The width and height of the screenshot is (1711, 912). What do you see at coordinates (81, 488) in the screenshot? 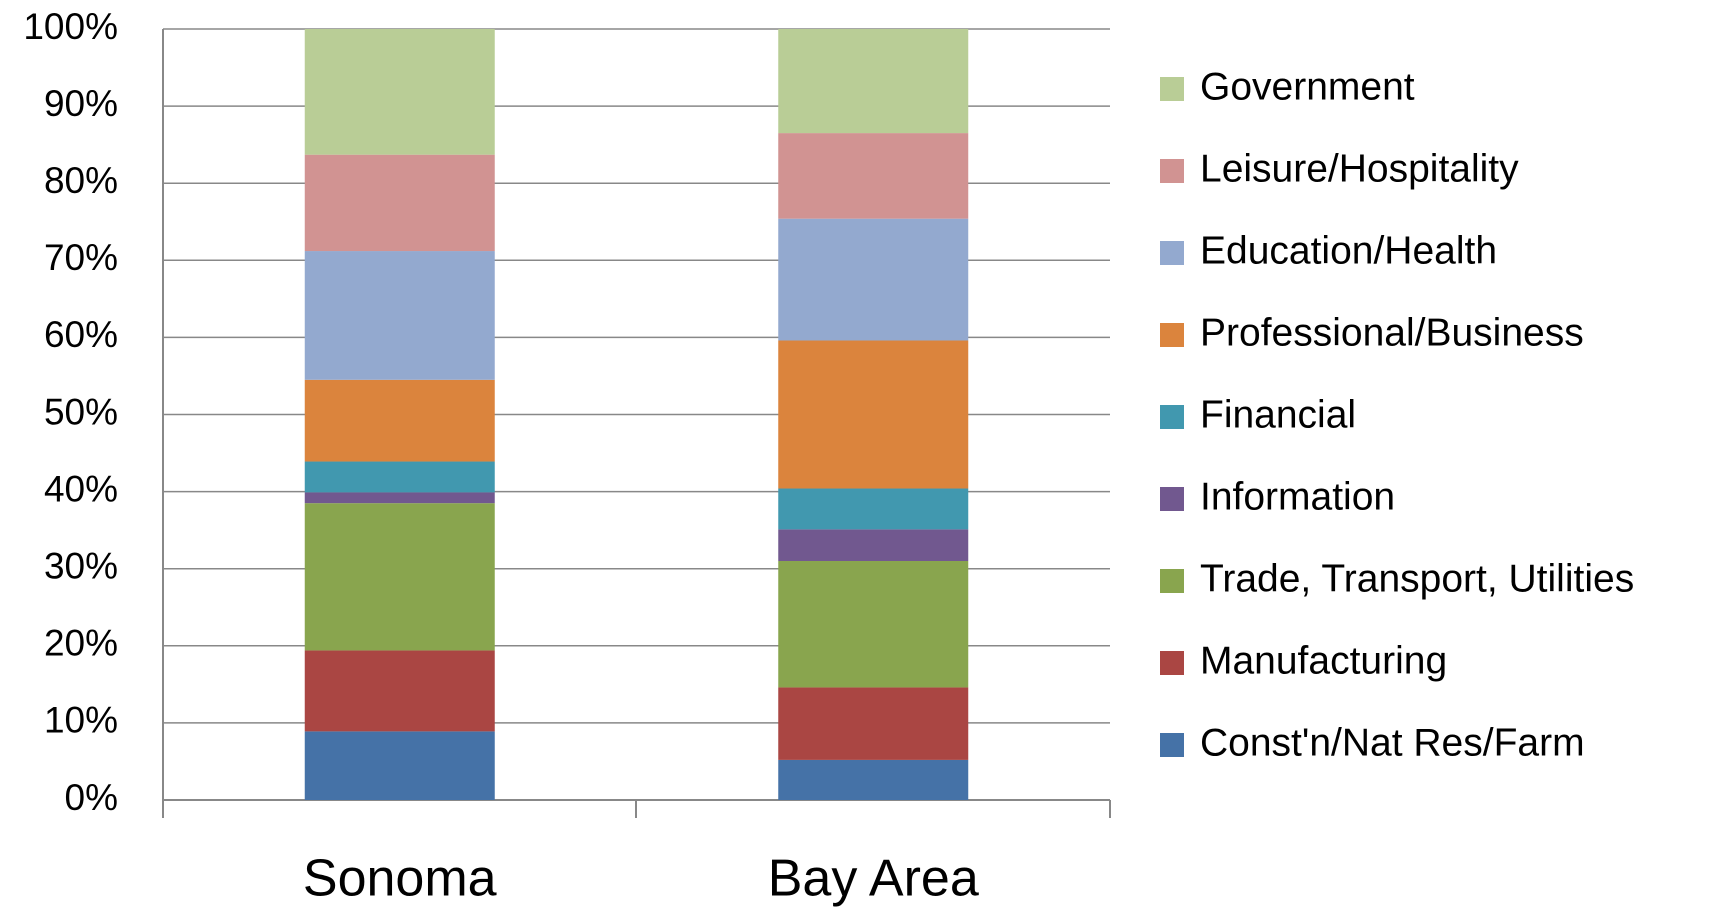
I see `y-tick-label: 40%` at bounding box center [81, 488].